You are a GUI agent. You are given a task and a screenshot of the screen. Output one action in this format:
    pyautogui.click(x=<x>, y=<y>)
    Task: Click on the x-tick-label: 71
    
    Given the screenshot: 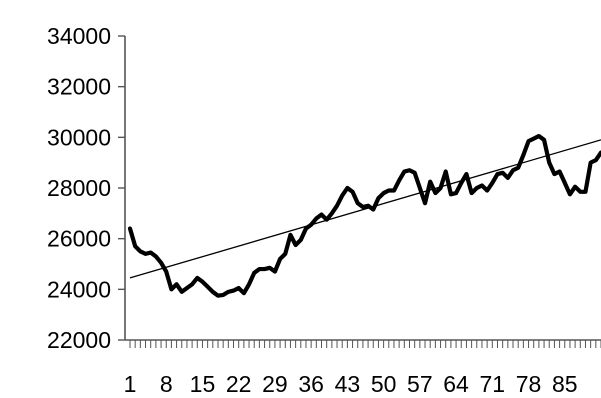 What is the action you would take?
    pyautogui.click(x=493, y=384)
    